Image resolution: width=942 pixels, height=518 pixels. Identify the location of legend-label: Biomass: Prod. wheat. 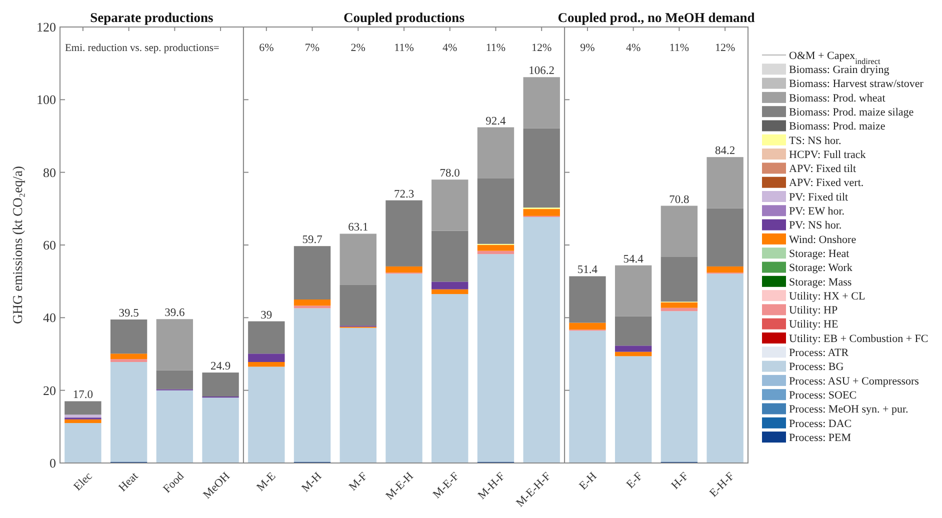
(837, 98).